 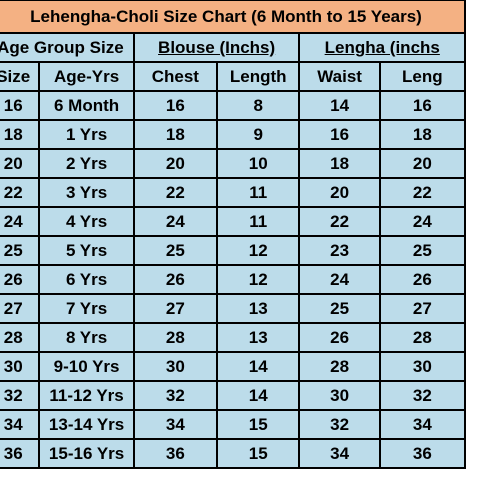 What do you see at coordinates (339, 221) in the screenshot?
I see `cell-waist: 22` at bounding box center [339, 221].